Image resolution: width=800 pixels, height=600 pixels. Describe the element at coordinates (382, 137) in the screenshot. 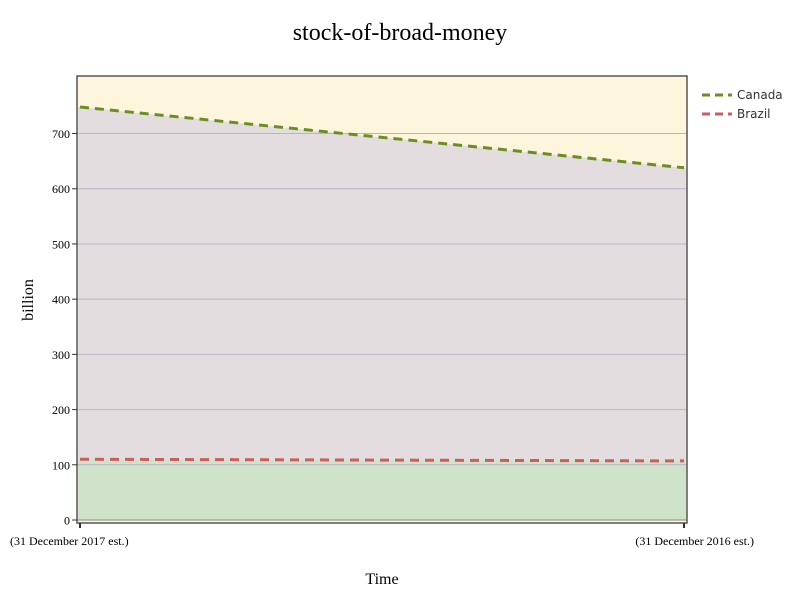

I see `series-line-canada` at that location.